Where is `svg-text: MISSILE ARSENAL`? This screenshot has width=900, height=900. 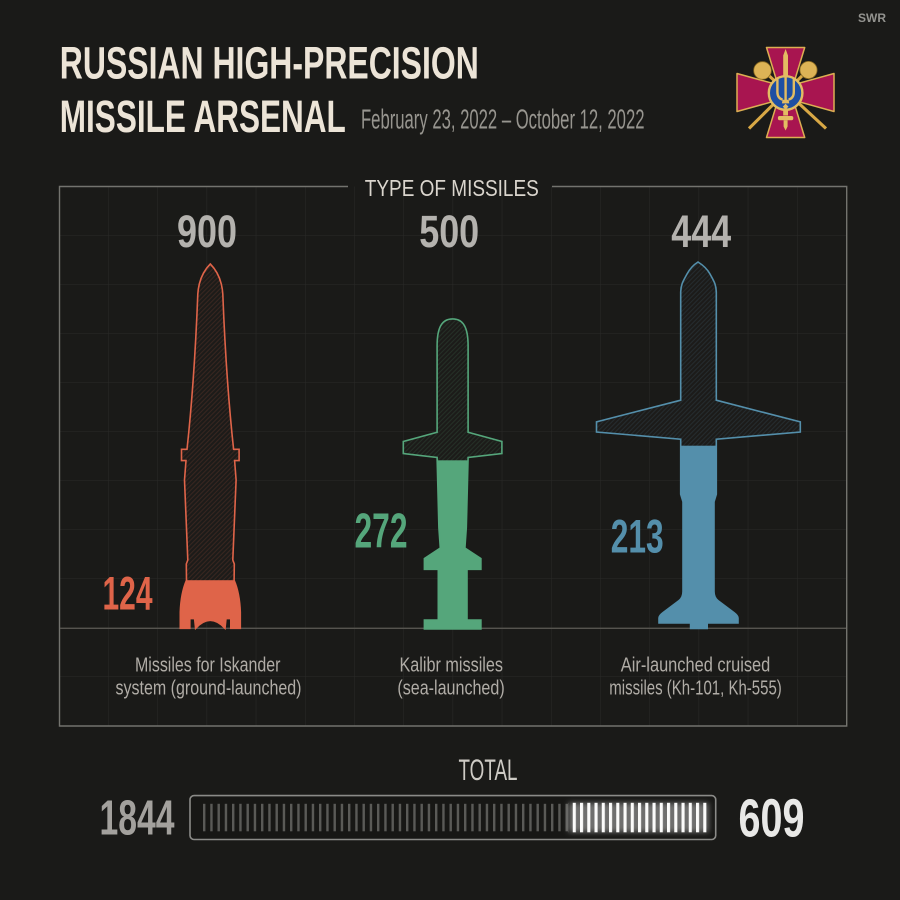 svg-text: MISSILE ARSENAL is located at coordinates (203, 116).